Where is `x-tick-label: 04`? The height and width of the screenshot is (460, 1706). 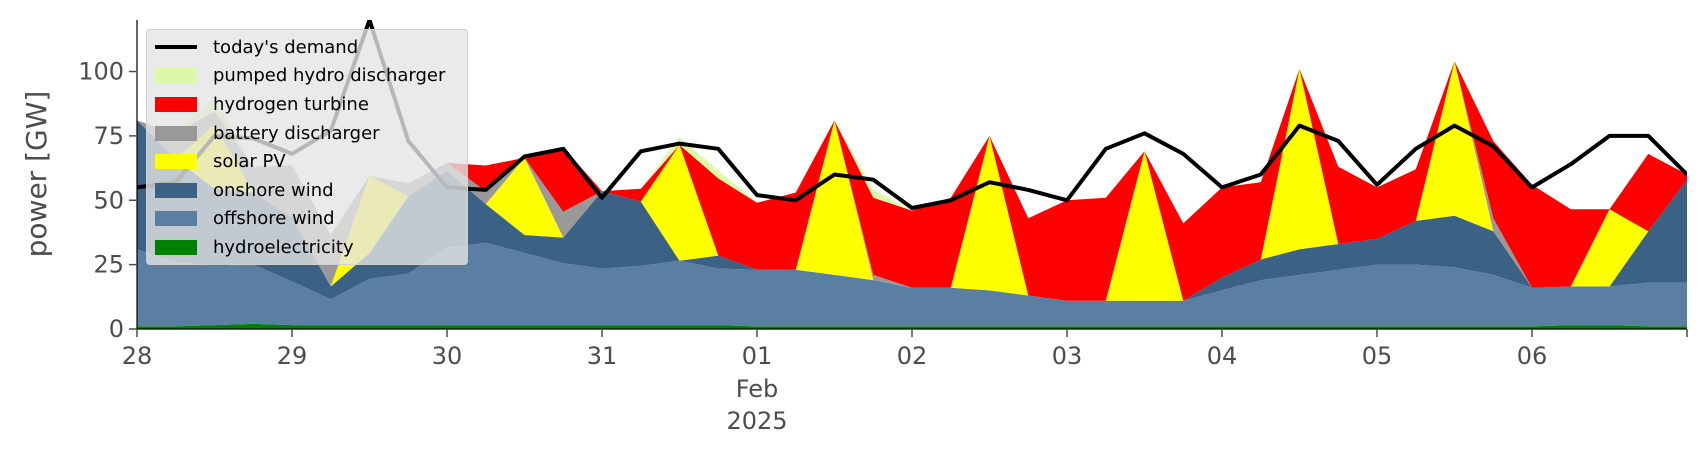
x-tick-label: 04 is located at coordinates (1222, 356).